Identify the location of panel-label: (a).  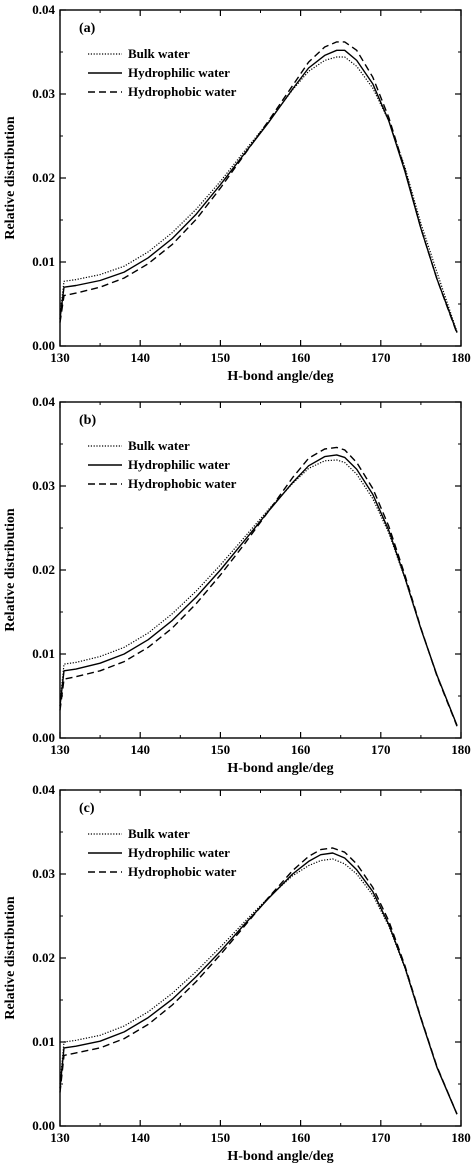
(87, 28).